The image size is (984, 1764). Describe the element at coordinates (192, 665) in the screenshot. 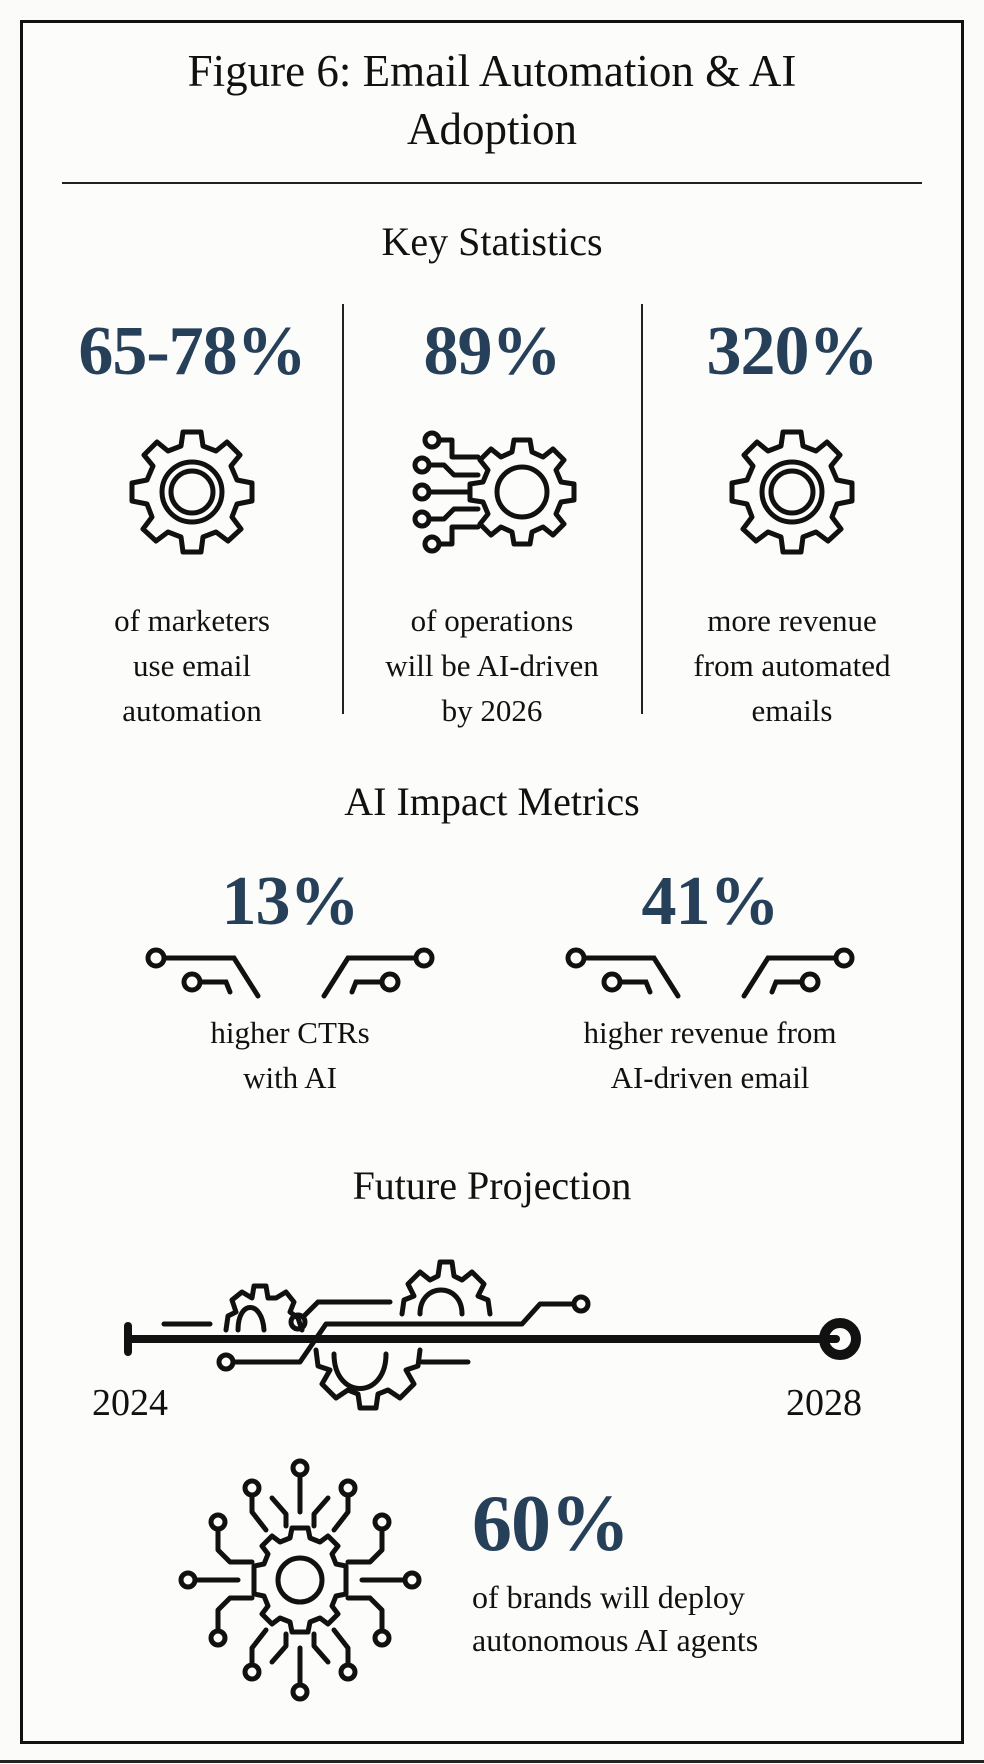

I see `stat-description: of marketers use email automation` at that location.